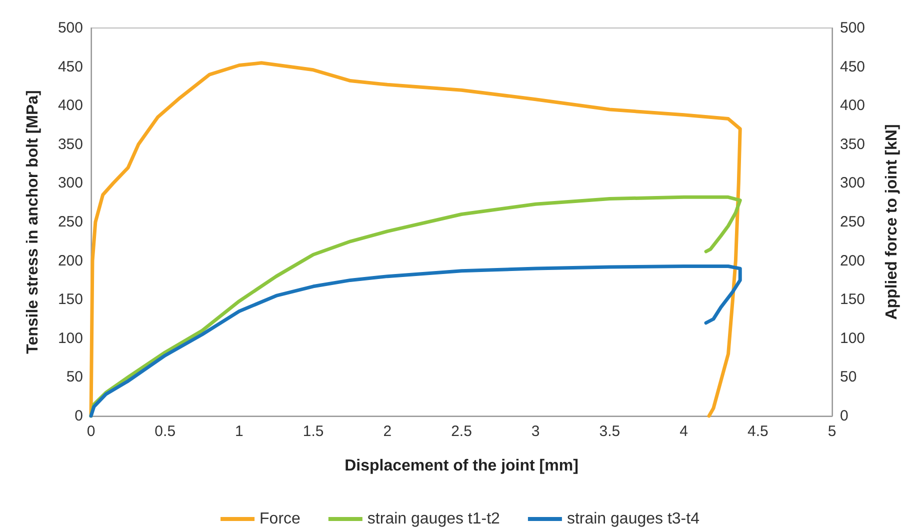 Image resolution: width=920 pixels, height=532 pixels. I want to click on x-axis-title: Displacement of the joint [mm], so click(461, 466).